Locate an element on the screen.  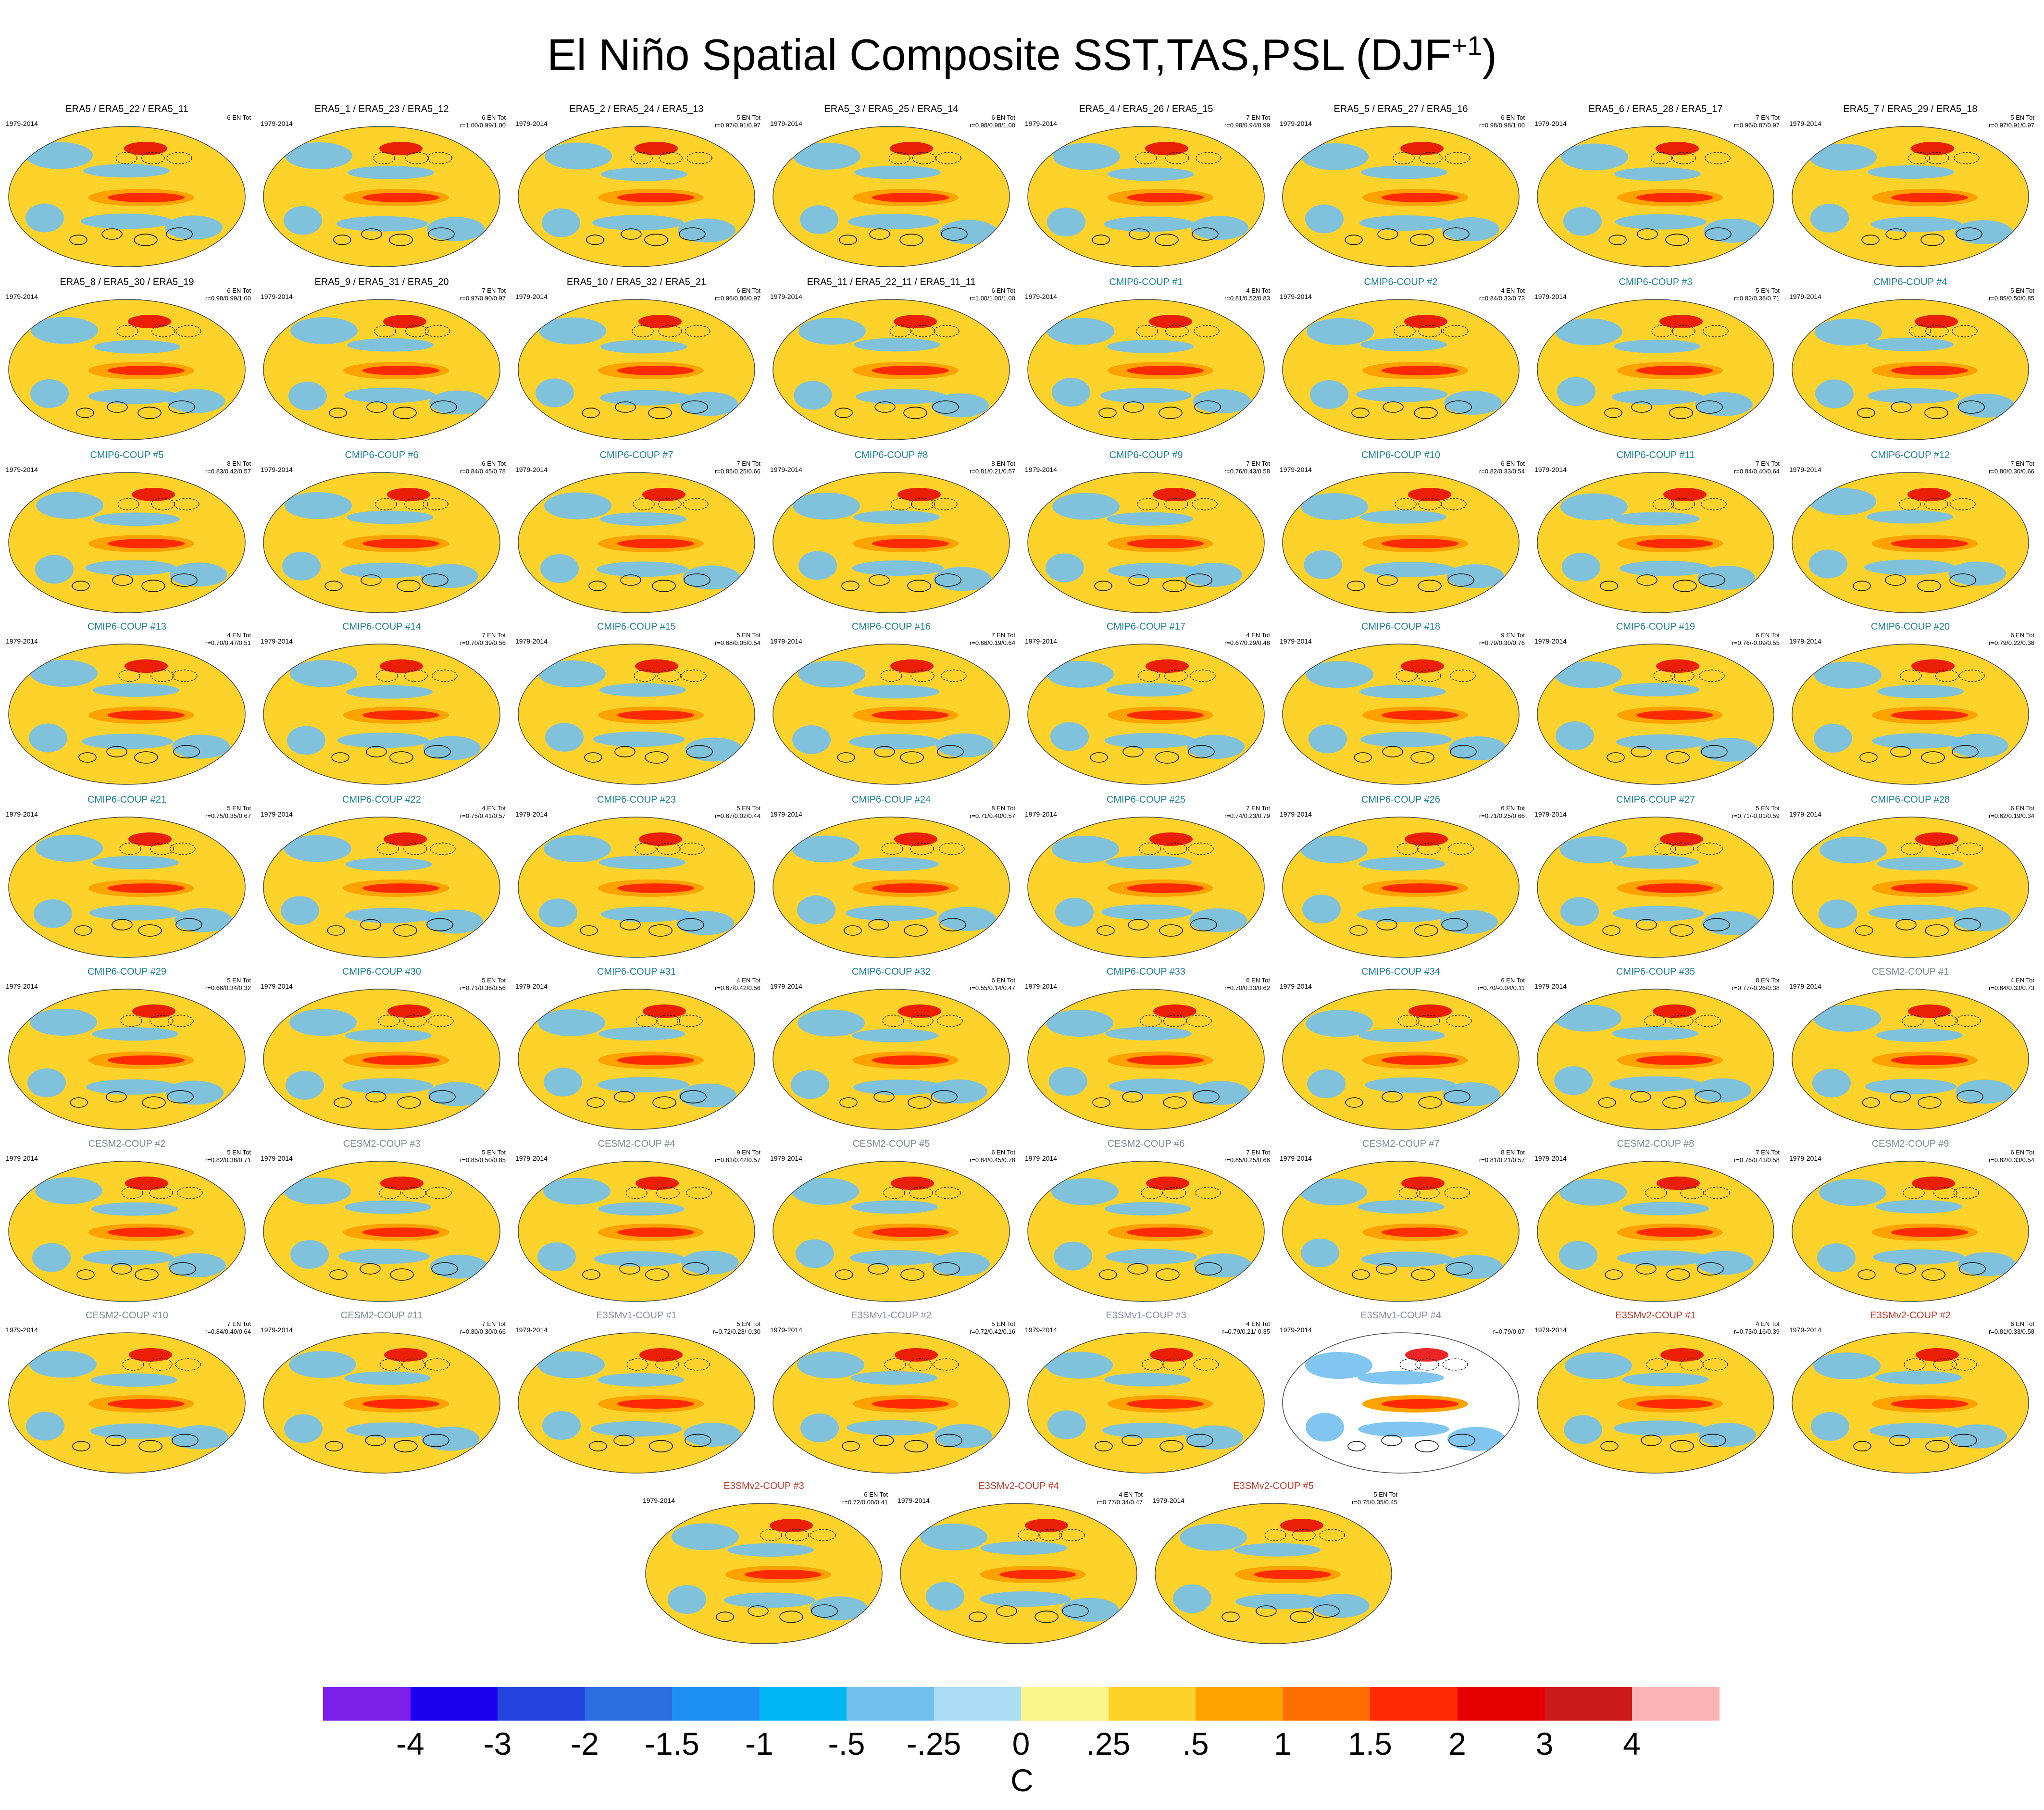
panel-correlation: r=0.83/0.42/0.57 is located at coordinates (737, 1160).